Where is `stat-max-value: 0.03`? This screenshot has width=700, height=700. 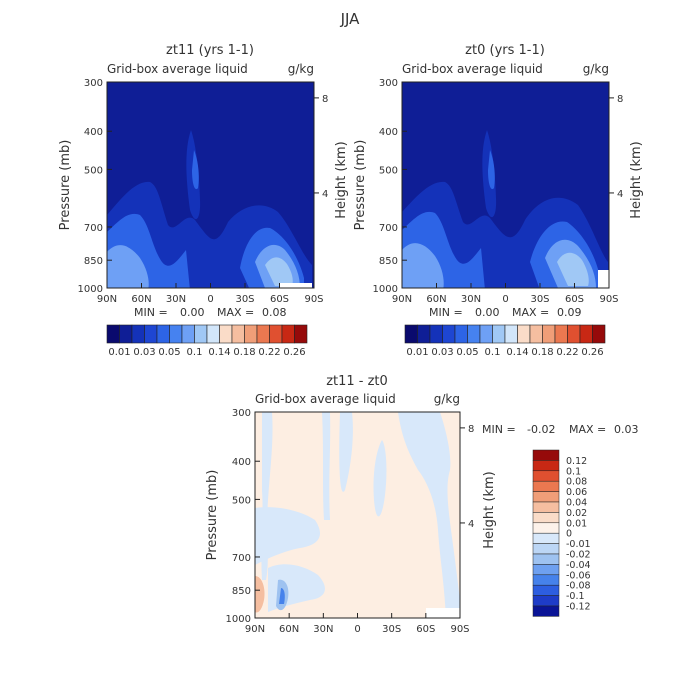 stat-max-value: 0.03 is located at coordinates (626, 429).